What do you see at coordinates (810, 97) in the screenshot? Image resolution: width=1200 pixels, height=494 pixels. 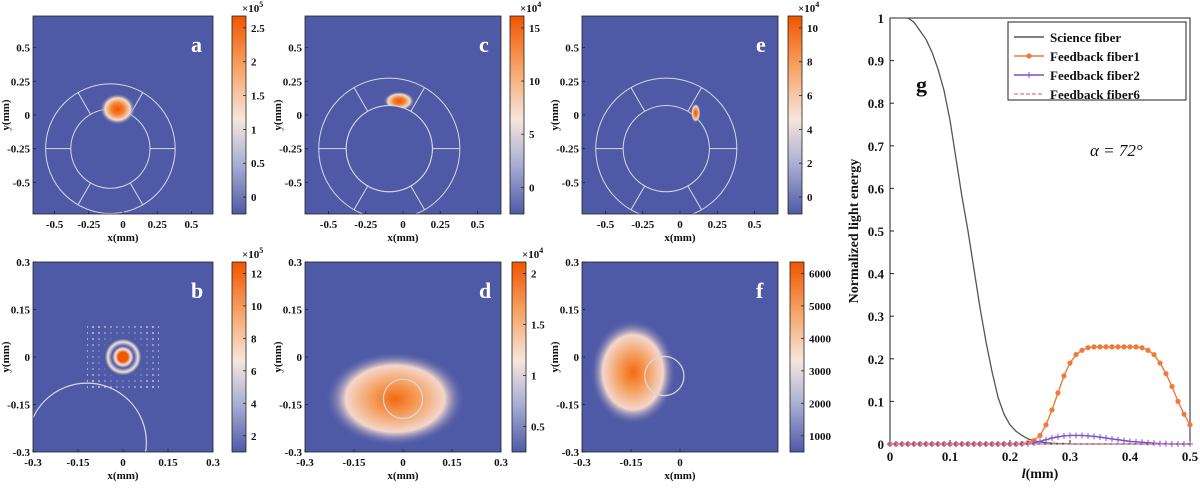 I see `colorbar-tick-label: 6` at bounding box center [810, 97].